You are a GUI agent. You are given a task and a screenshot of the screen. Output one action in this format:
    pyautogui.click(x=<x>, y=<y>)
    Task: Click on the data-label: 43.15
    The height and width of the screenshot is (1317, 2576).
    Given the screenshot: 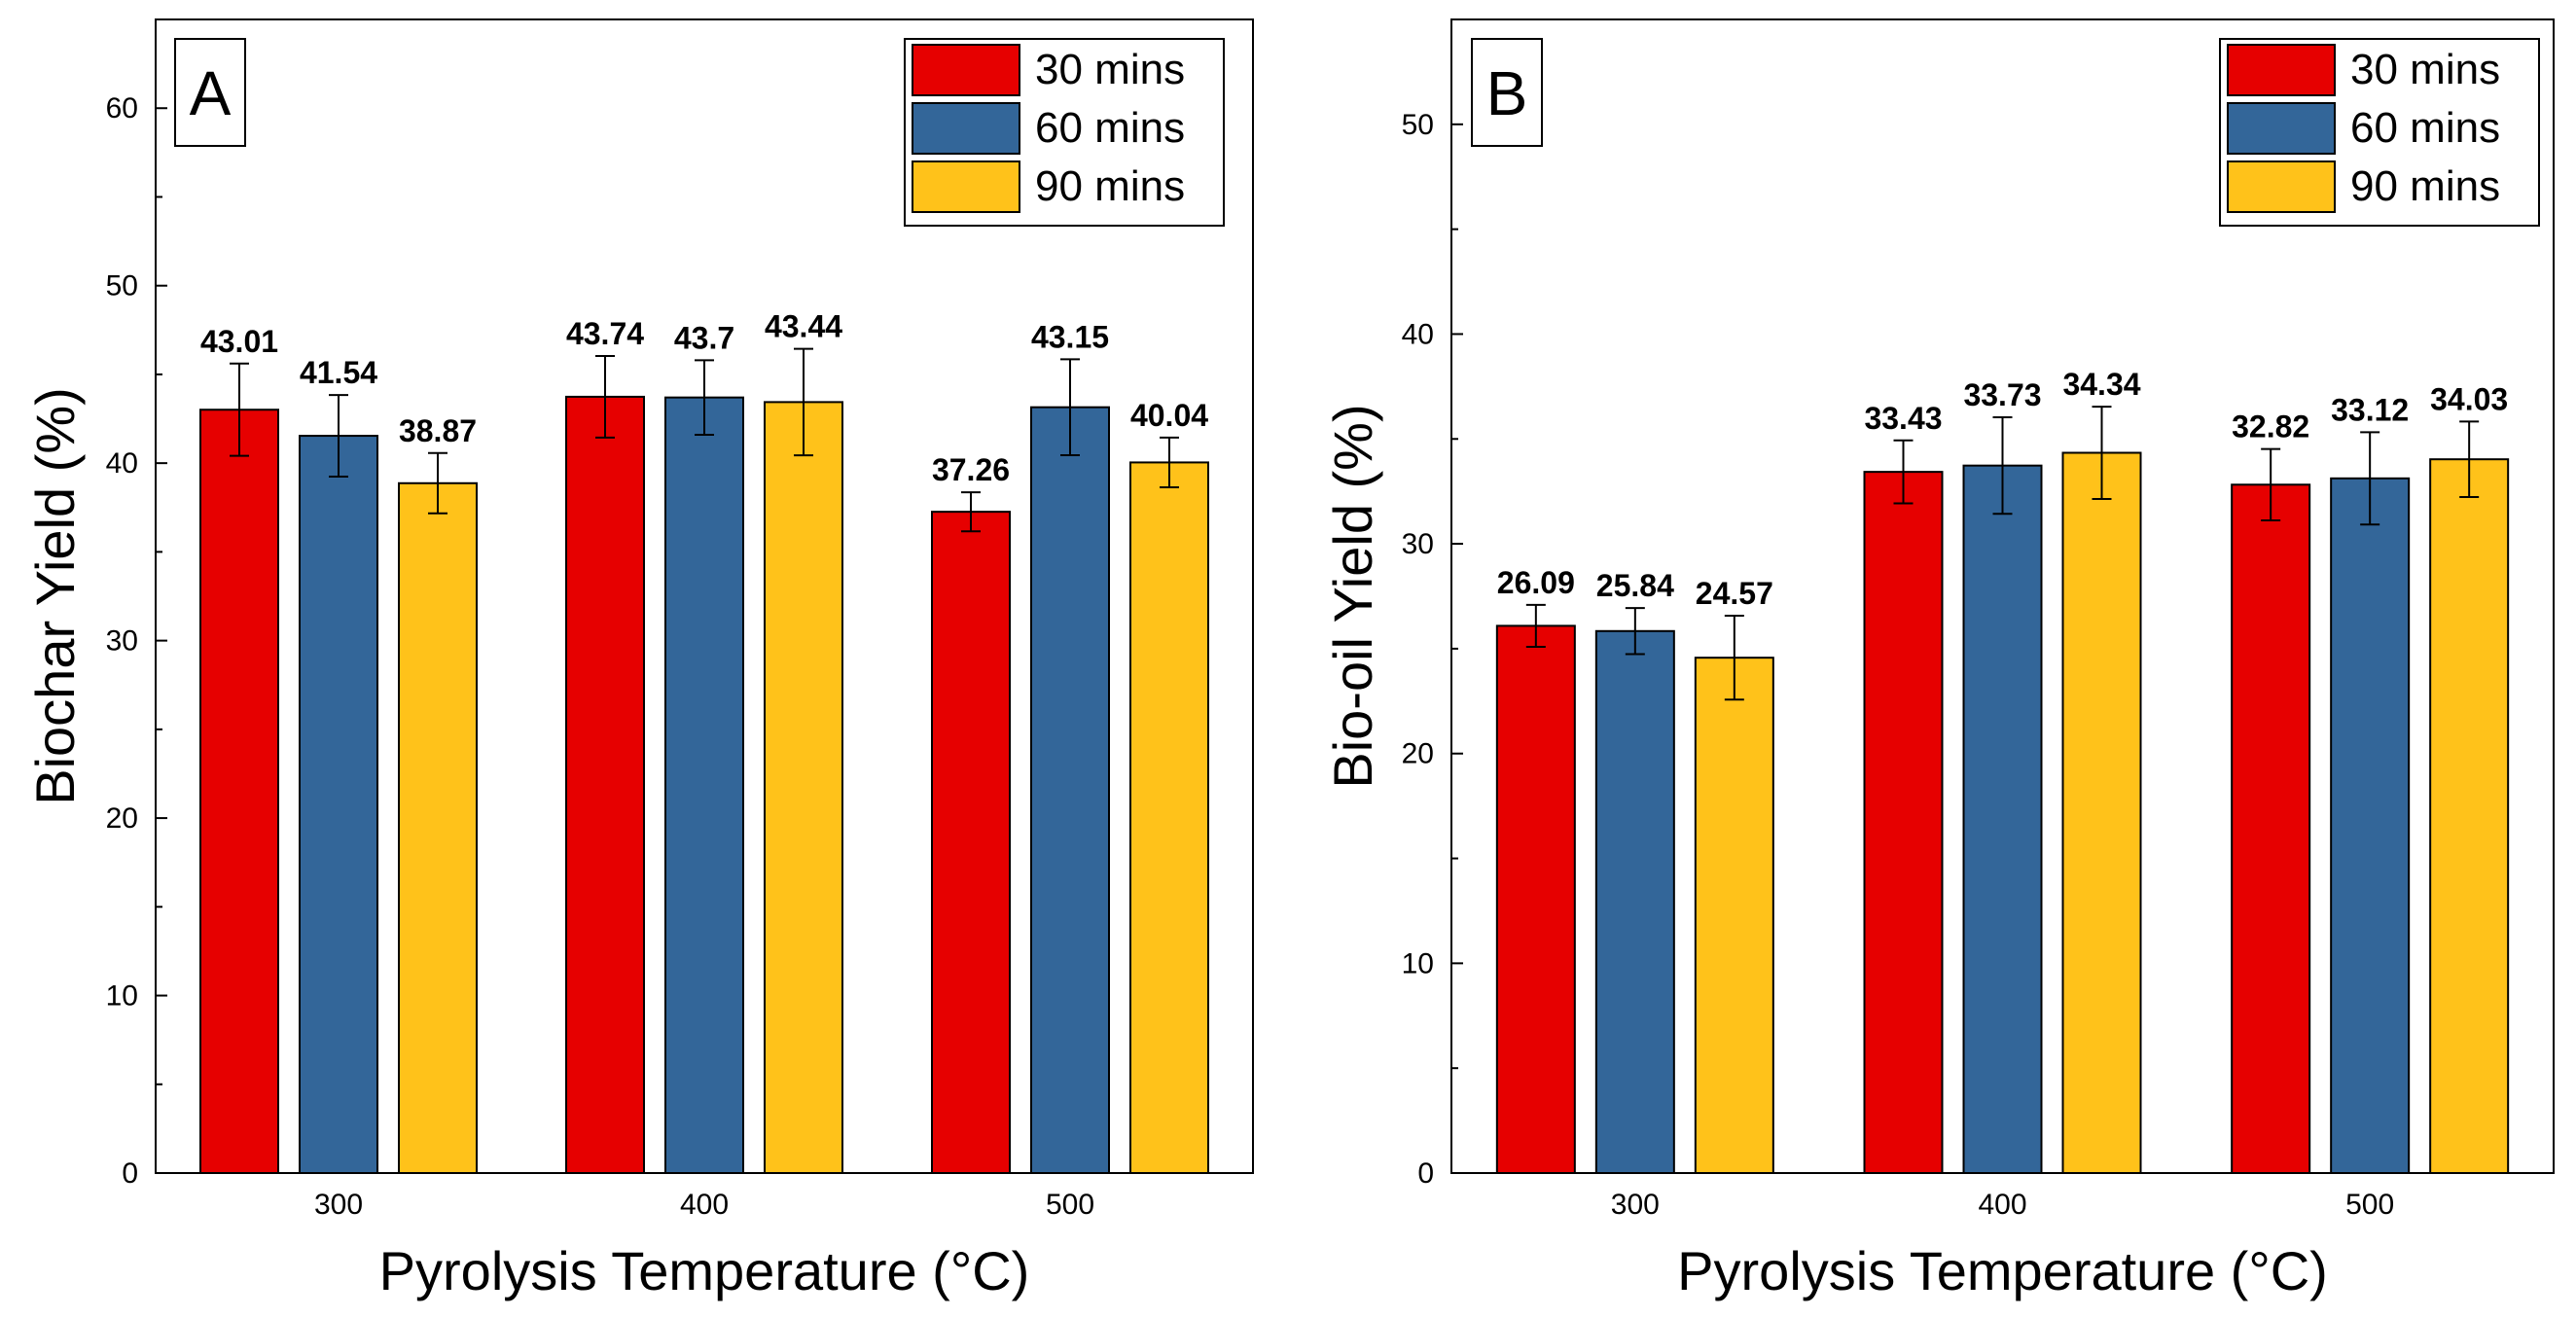 What is the action you would take?
    pyautogui.click(x=1070, y=336)
    